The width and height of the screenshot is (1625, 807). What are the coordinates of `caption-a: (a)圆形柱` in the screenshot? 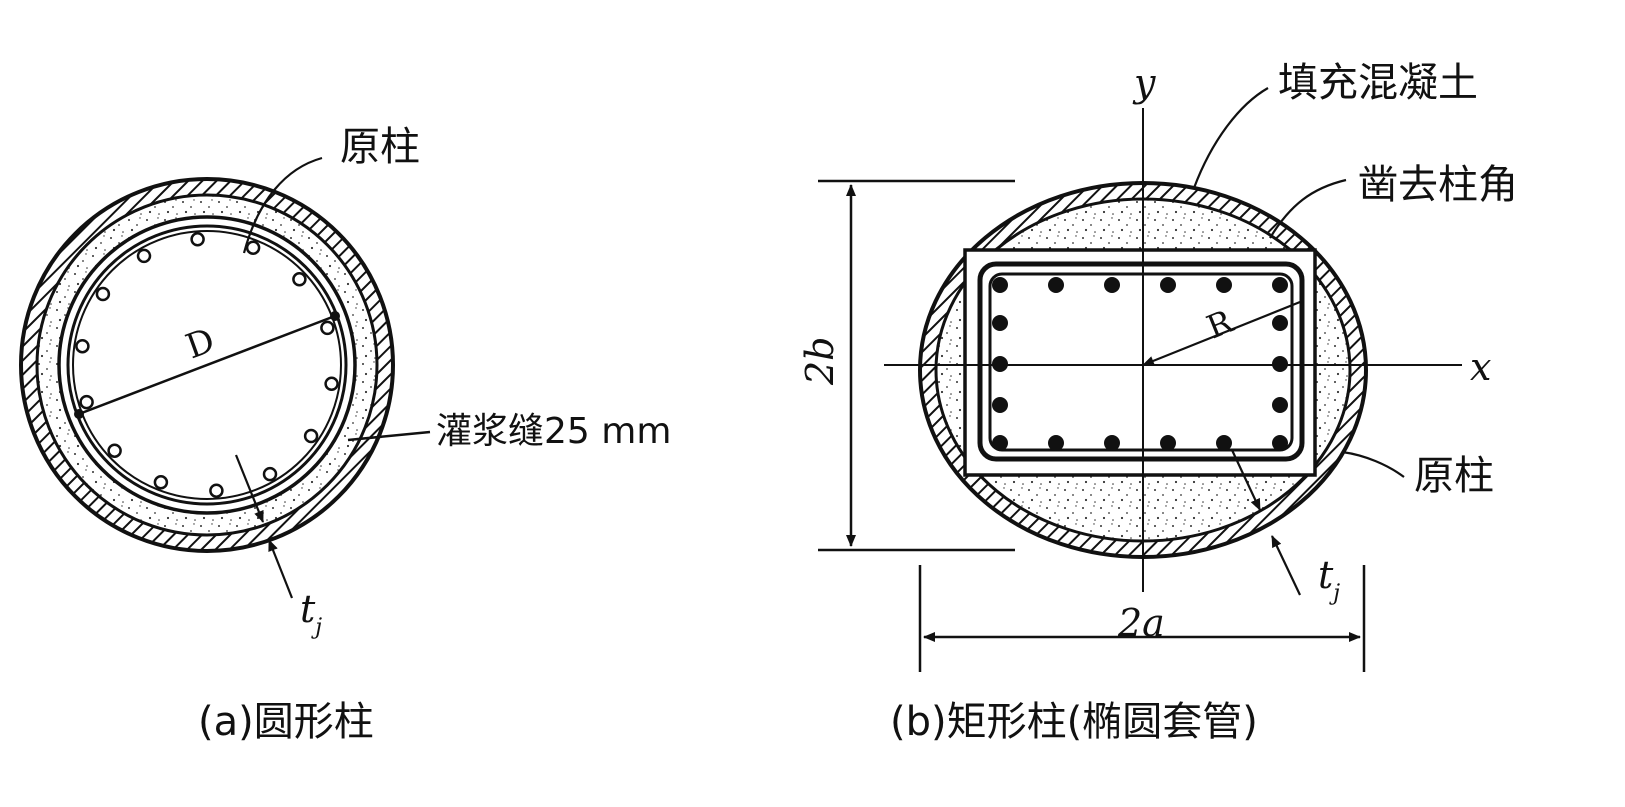 It's located at (286, 722).